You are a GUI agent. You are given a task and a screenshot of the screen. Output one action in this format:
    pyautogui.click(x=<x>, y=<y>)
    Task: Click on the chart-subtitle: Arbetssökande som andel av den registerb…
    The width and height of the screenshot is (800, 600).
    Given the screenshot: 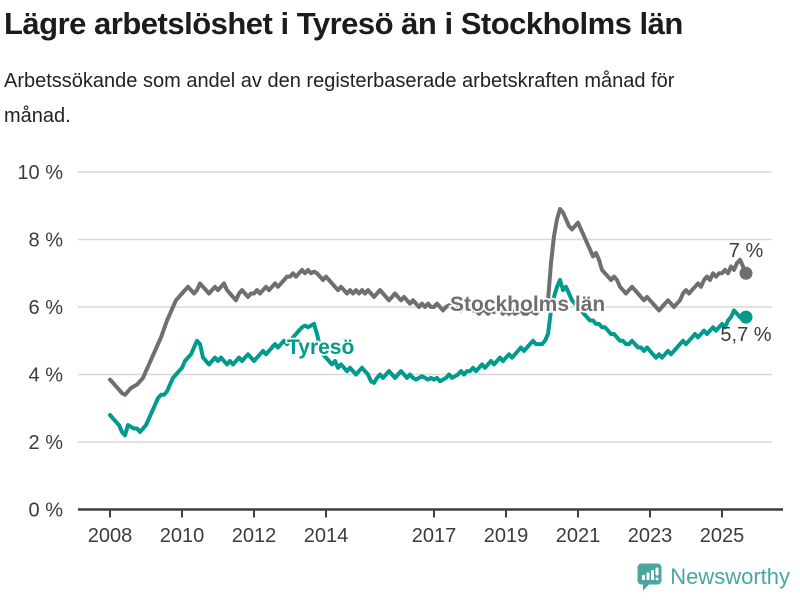 What is the action you would take?
    pyautogui.click(x=339, y=98)
    